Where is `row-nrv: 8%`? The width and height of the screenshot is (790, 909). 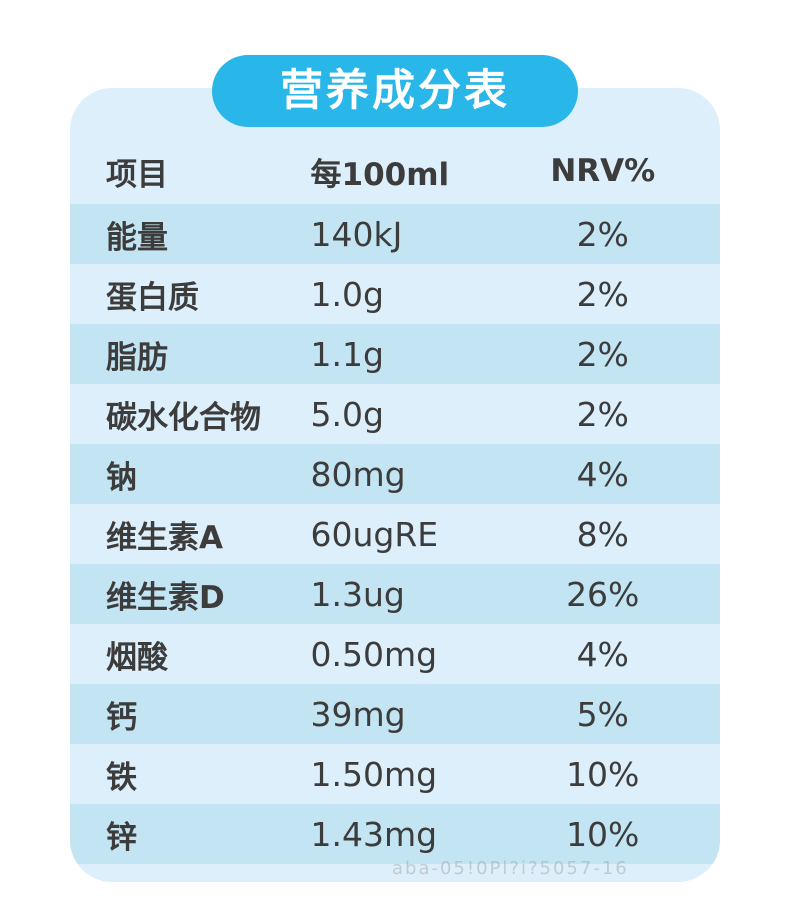 row-nrv: 8% is located at coordinates (602, 534).